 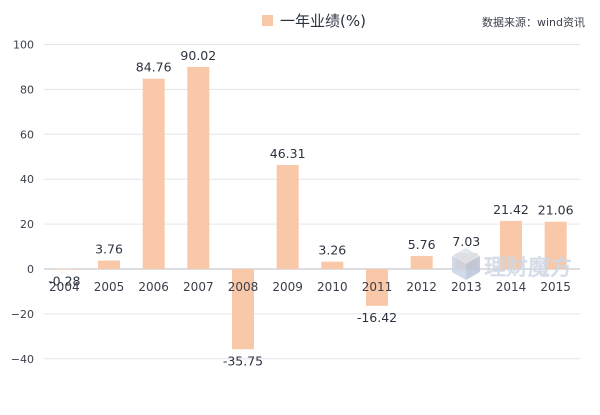 What do you see at coordinates (556, 210) in the screenshot?
I see `data-label-2015: 21.06` at bounding box center [556, 210].